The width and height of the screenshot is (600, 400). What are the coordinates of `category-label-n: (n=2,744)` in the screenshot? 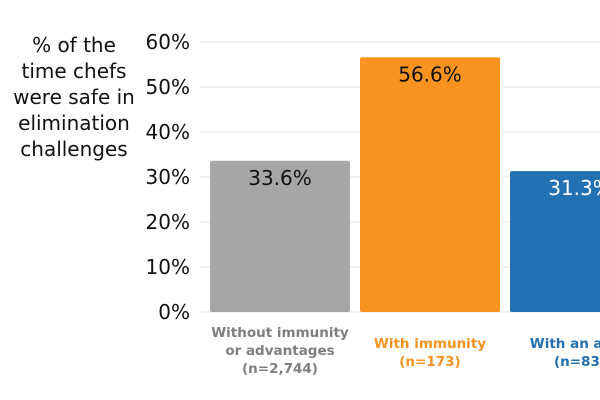 It's located at (280, 369).